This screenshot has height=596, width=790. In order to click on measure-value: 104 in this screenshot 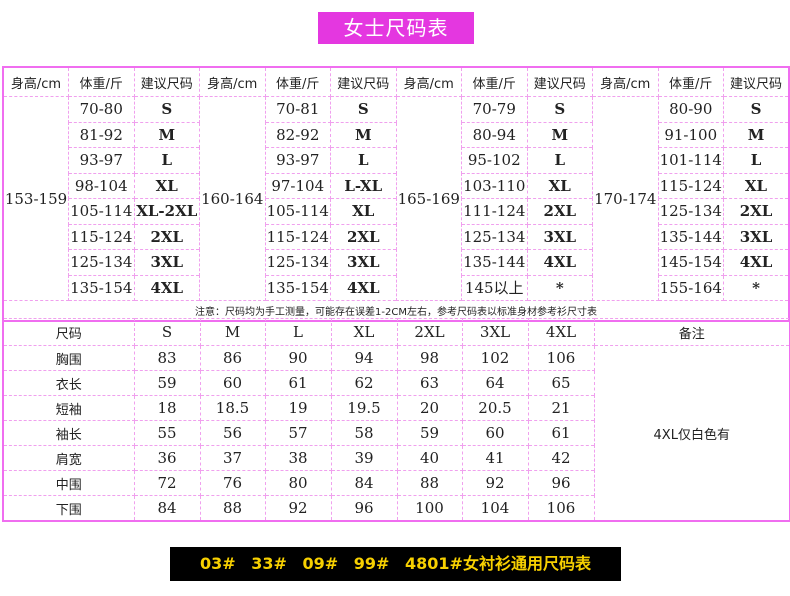, I will do `click(495, 508)`.